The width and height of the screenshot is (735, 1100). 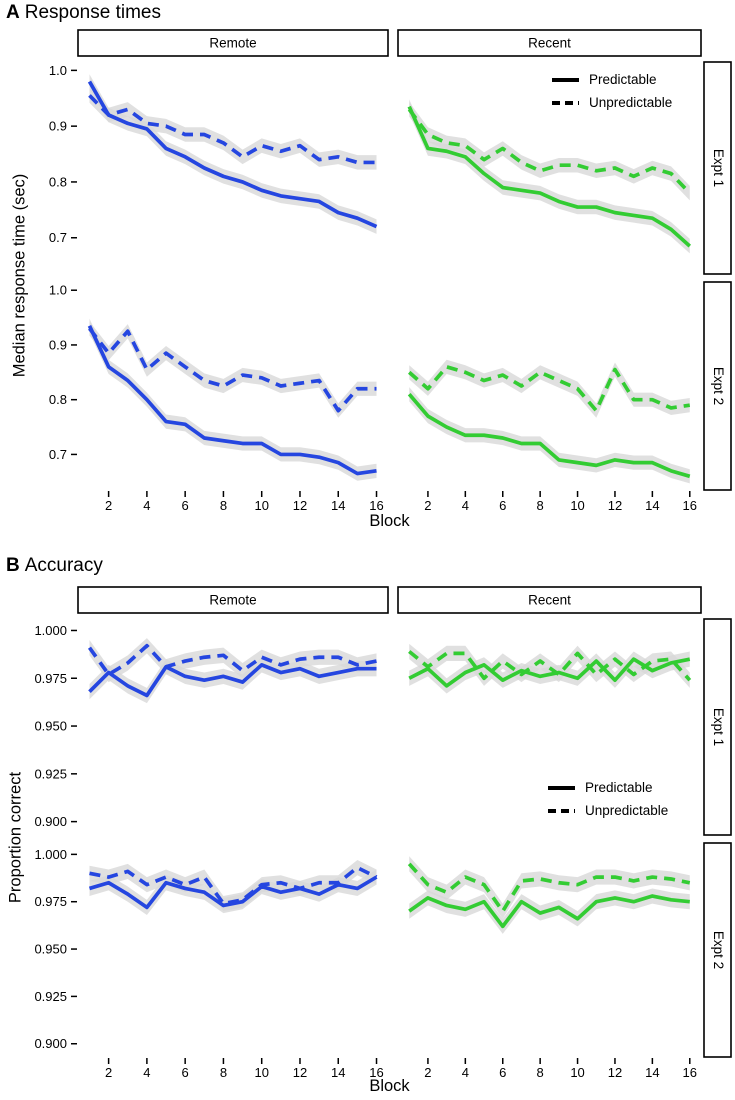 I want to click on legend-b: Predictable Unpredictable, so click(x=608, y=799).